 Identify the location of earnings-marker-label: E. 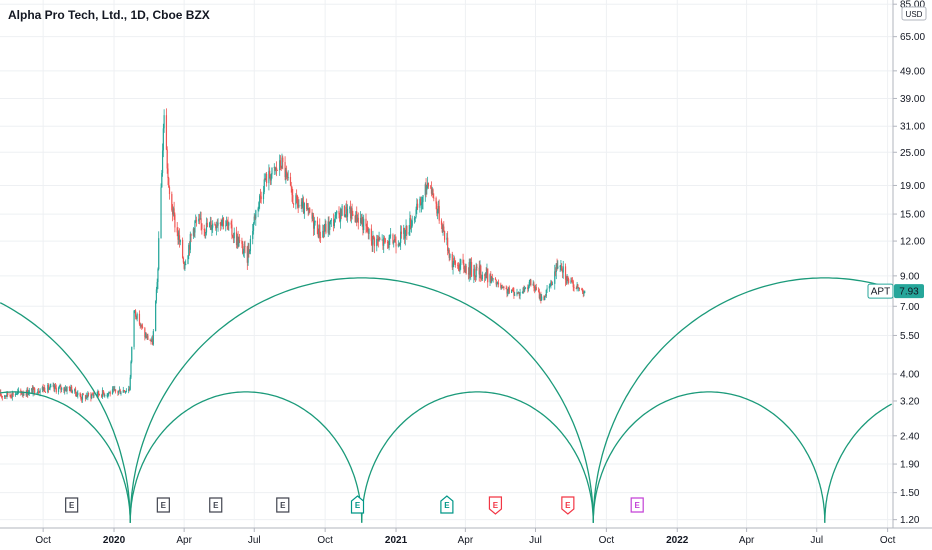
(72, 505).